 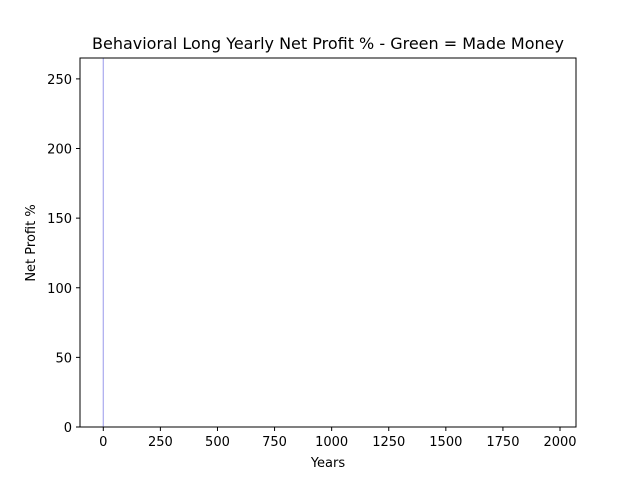 What do you see at coordinates (274, 442) in the screenshot?
I see `x-tick-label: 750` at bounding box center [274, 442].